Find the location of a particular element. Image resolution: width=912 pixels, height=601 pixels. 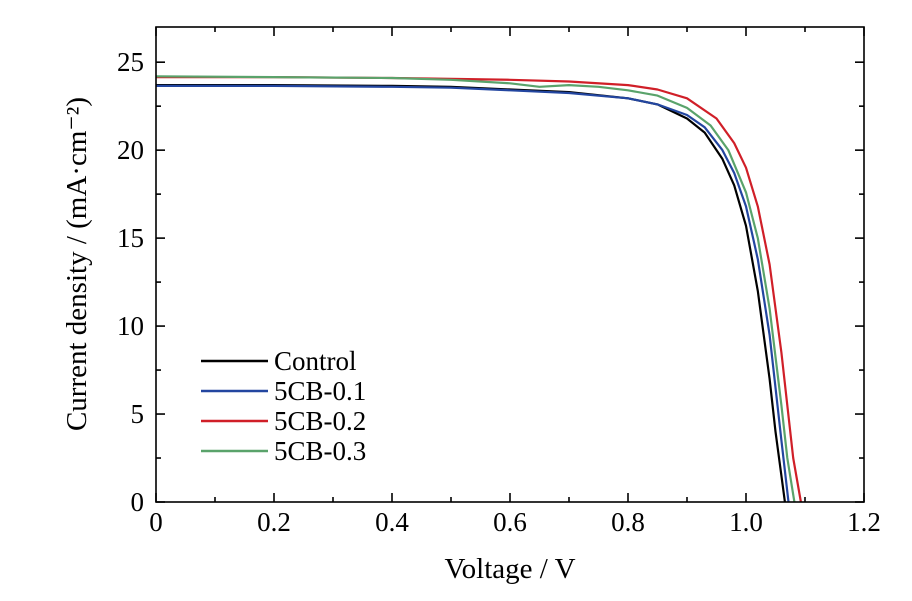

x-tick-label: 1.2 is located at coordinates (864, 522).